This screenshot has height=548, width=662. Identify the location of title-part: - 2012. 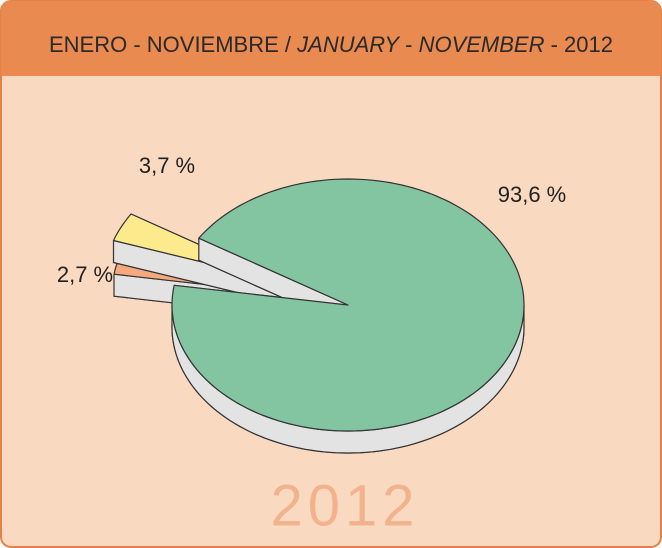
(579, 44).